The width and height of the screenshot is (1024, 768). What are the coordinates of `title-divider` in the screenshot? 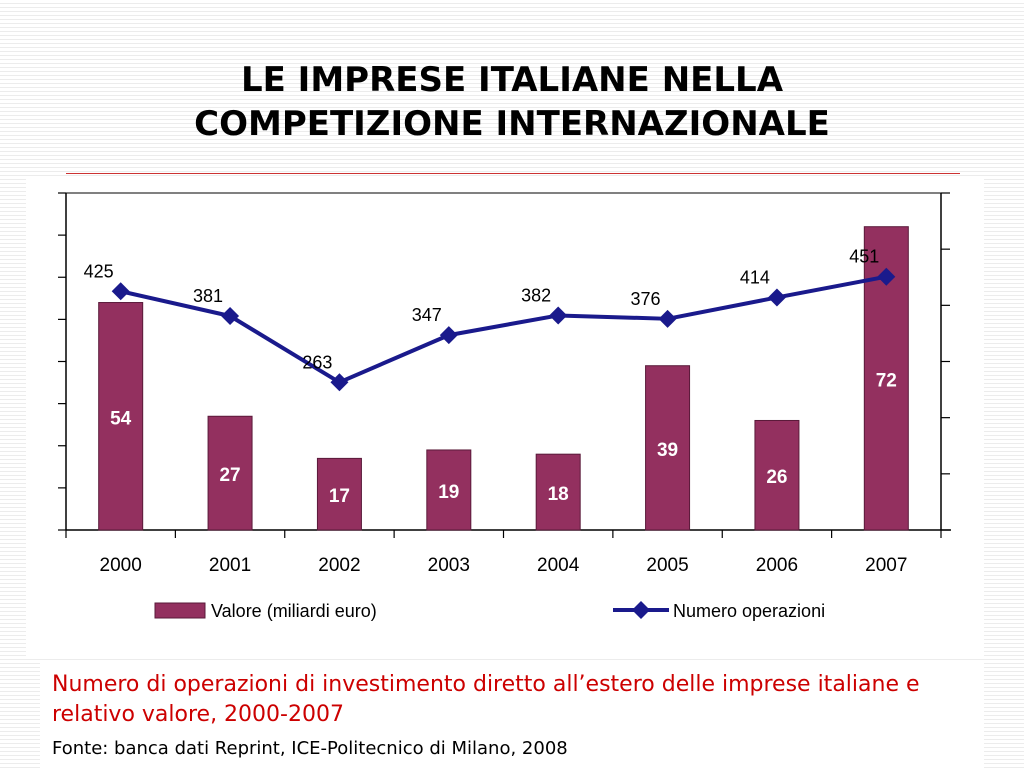 It's located at (513, 173).